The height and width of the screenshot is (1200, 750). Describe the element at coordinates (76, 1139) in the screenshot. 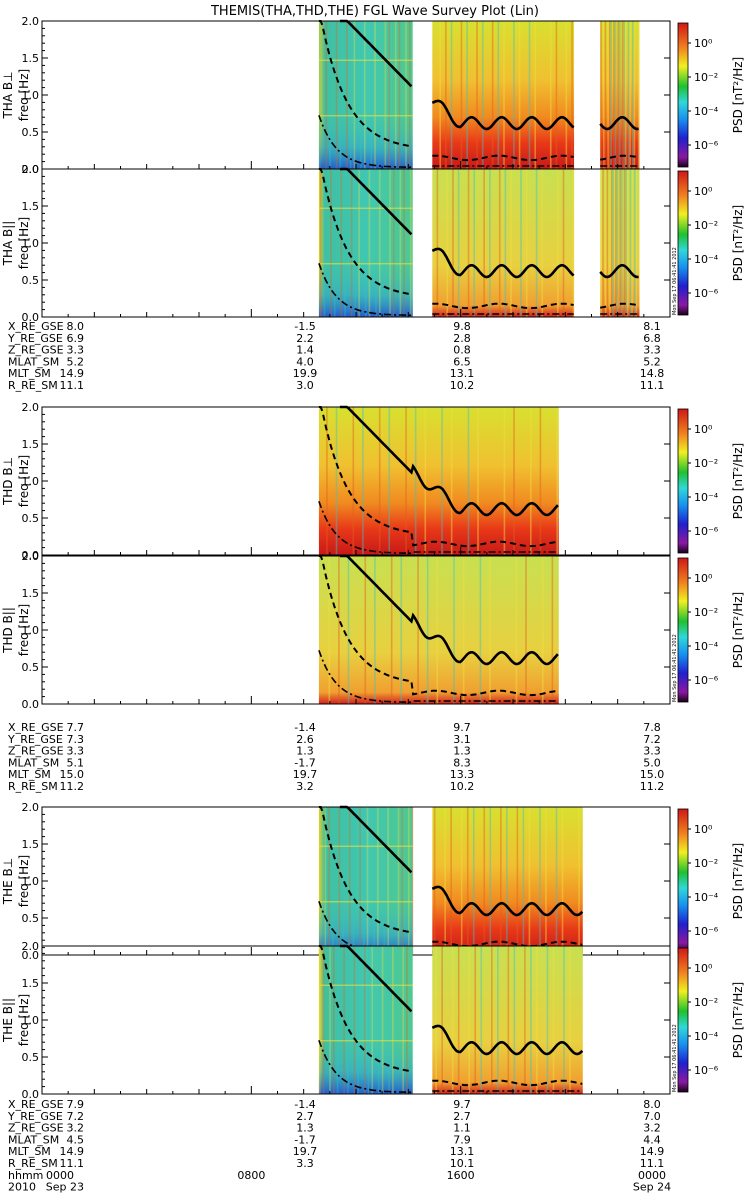

I see `orbit-value: 4.5` at that location.